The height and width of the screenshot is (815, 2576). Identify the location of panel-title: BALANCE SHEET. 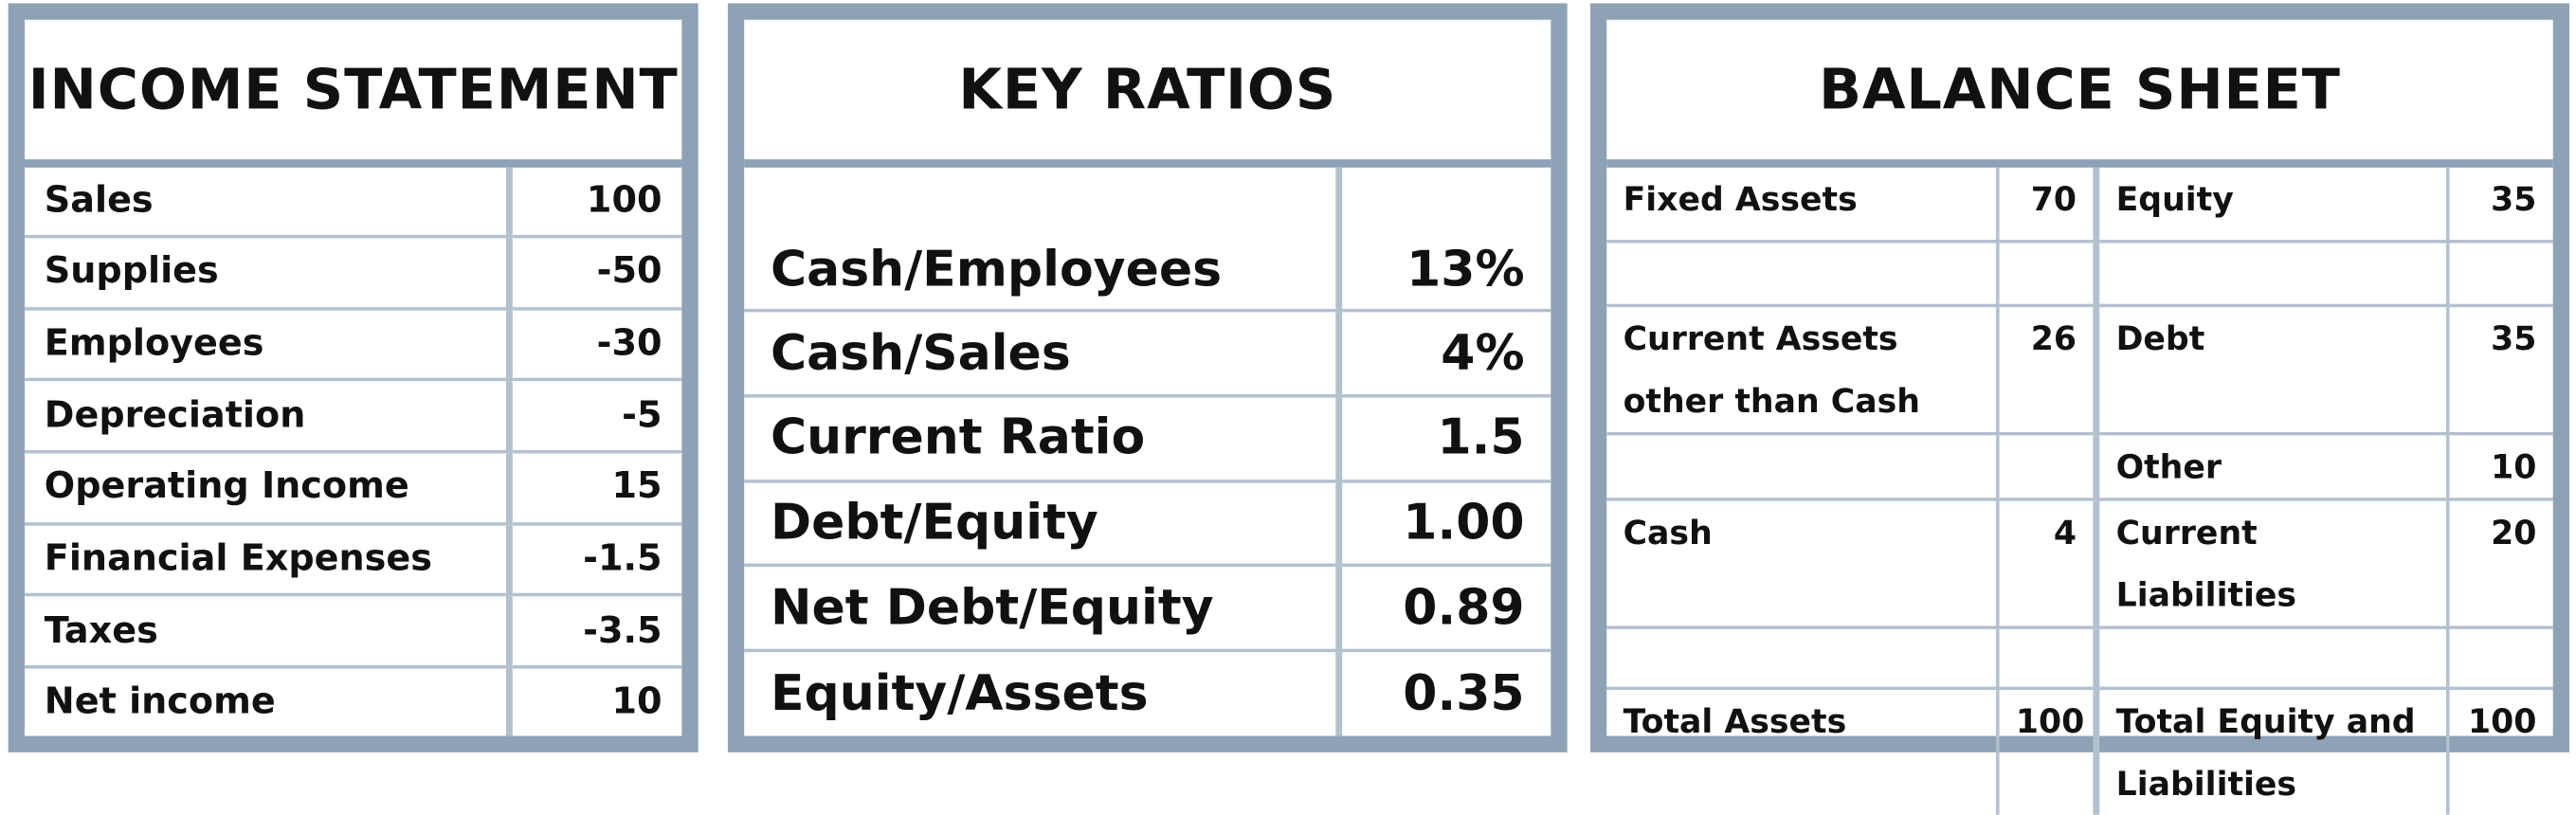
(2079, 94).